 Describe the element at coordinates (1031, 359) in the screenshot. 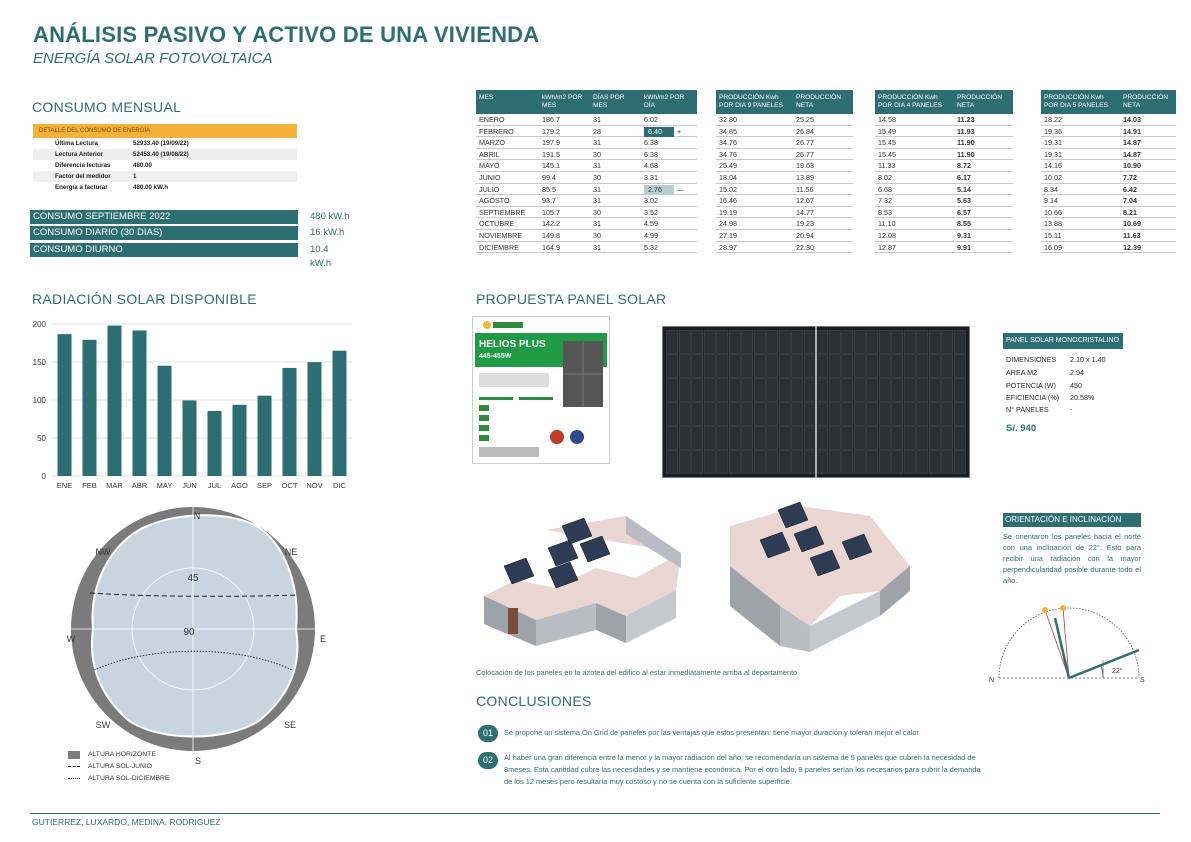

I see `spec-key: DIMENSIONES` at that location.